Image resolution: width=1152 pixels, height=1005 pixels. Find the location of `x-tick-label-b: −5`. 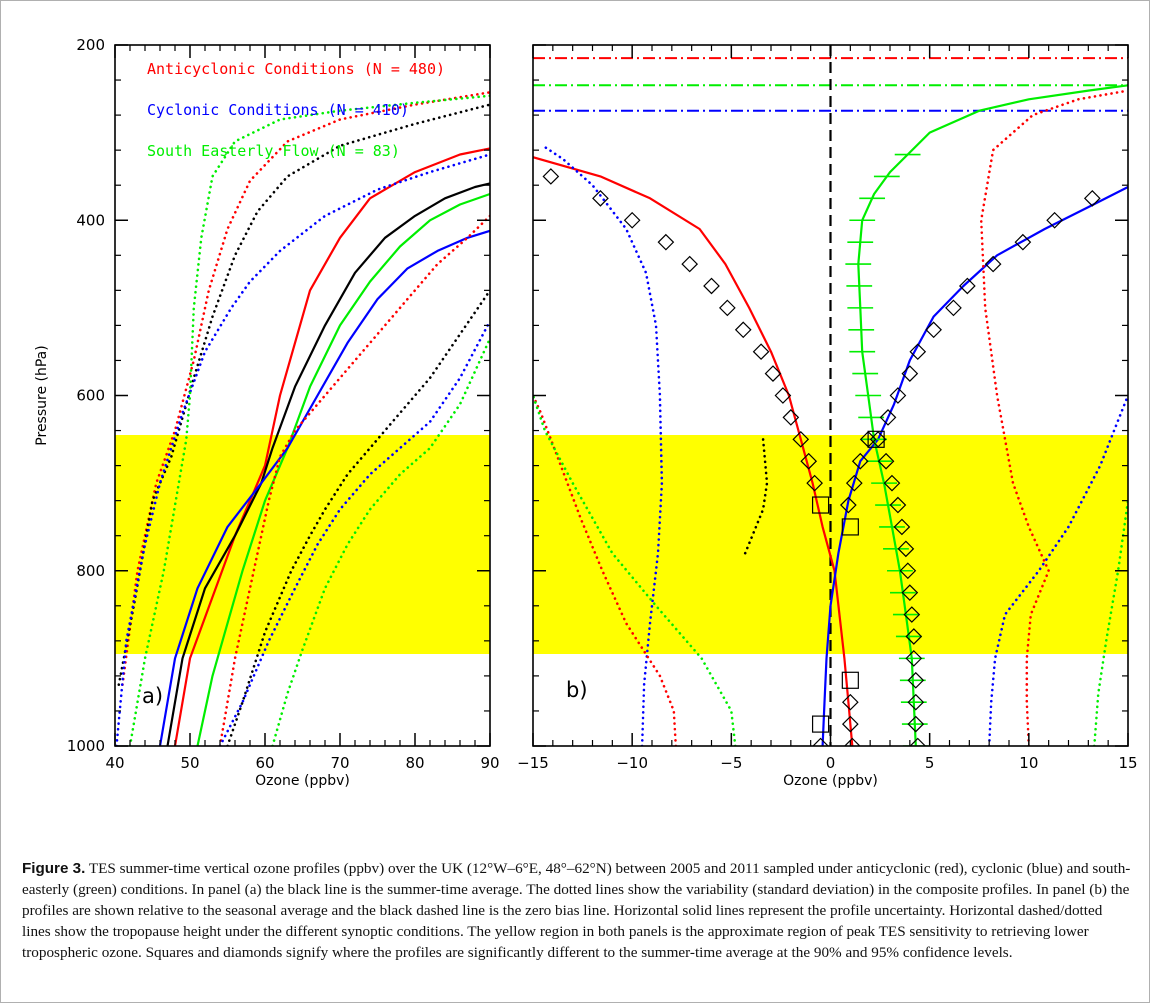

x-tick-label-b: −5 is located at coordinates (731, 763).